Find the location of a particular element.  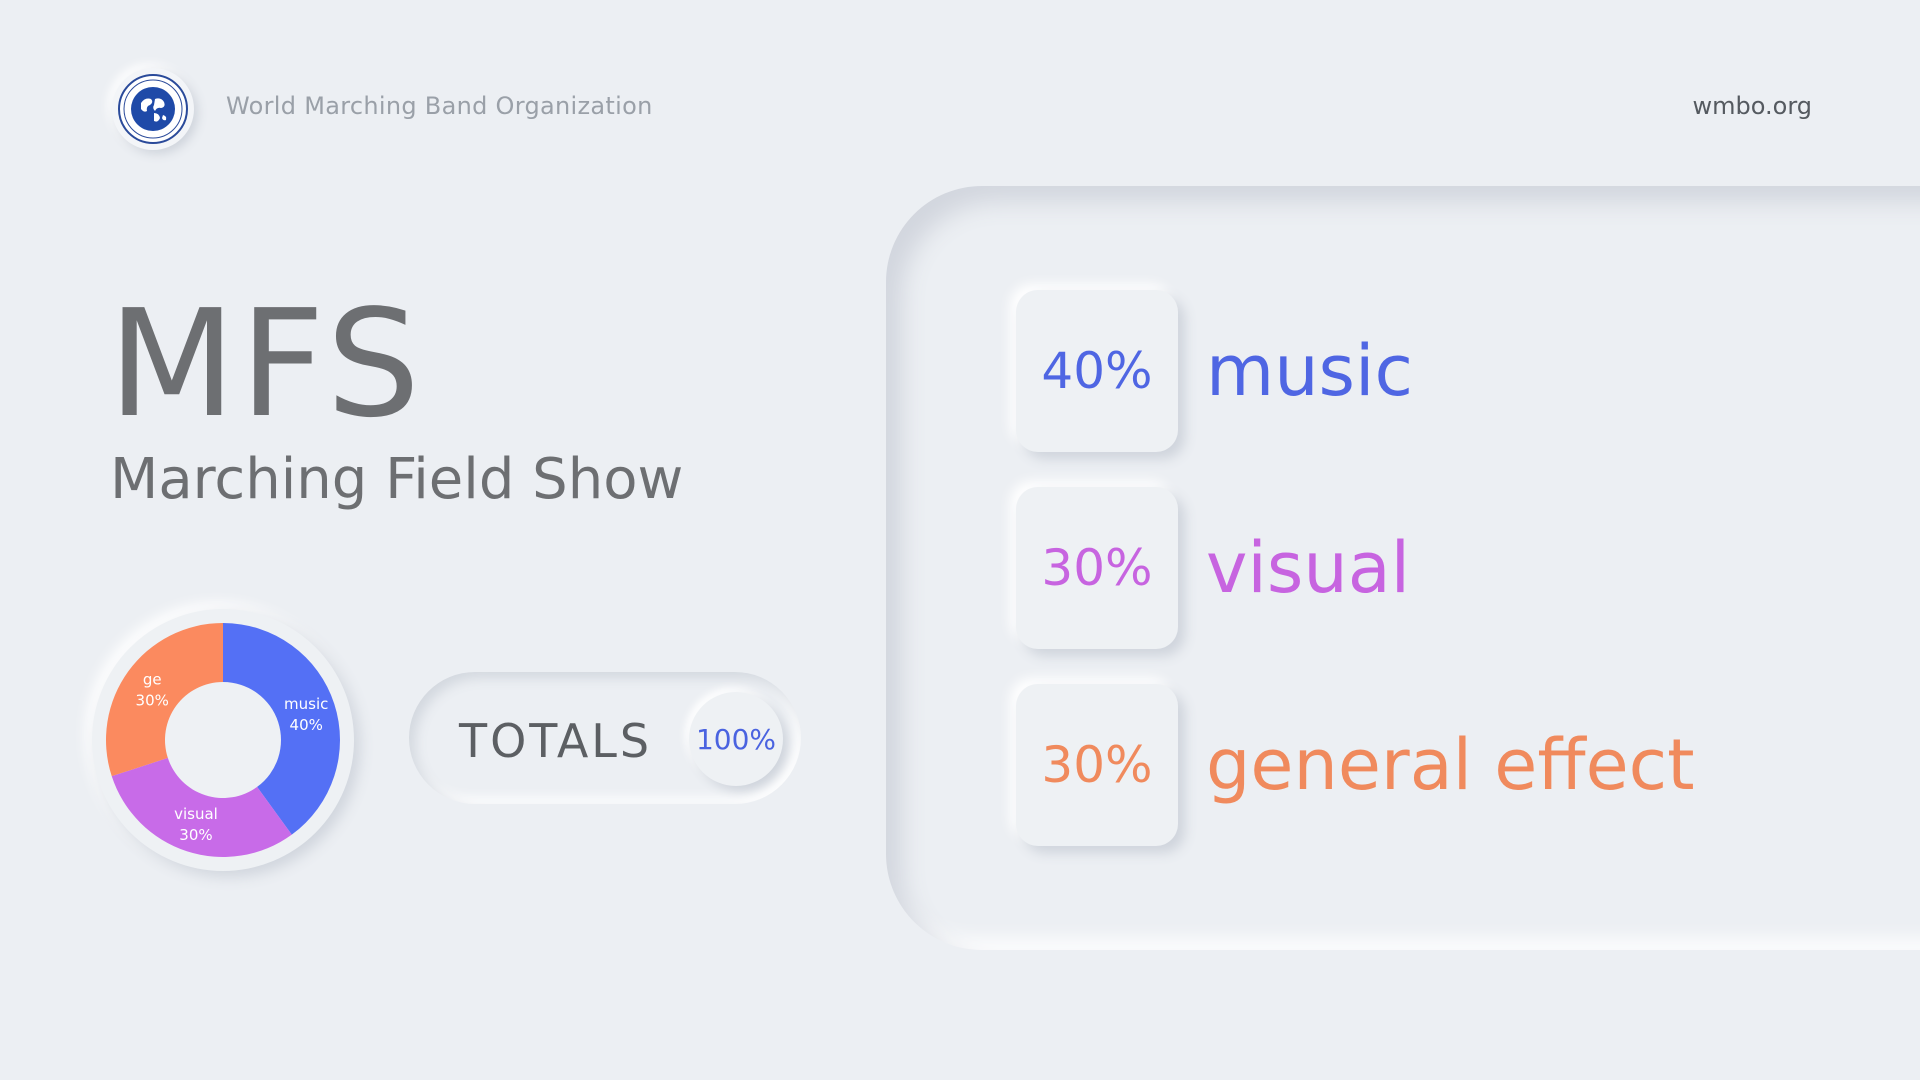

criteria-percent-box: 40% is located at coordinates (1097, 371).